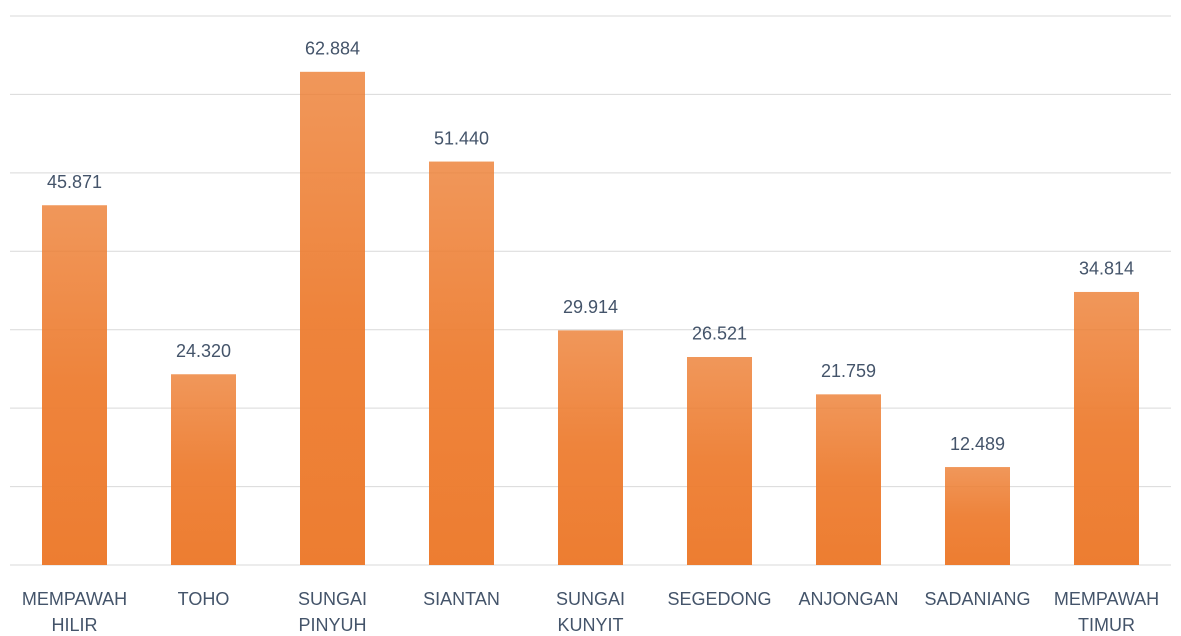 Image resolution: width=1181 pixels, height=636 pixels. Describe the element at coordinates (590, 612) in the screenshot. I see `x-tick-label: SUNGAI KUNYIT` at that location.